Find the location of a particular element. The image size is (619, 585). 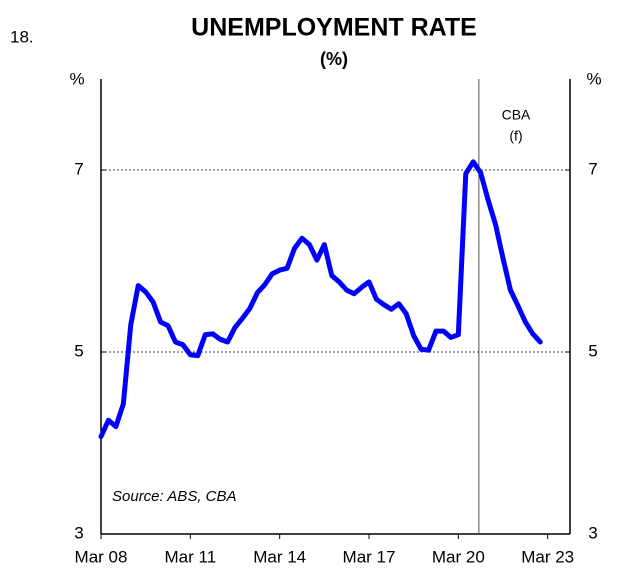

x-tick-label: Mar 17 is located at coordinates (369, 556).